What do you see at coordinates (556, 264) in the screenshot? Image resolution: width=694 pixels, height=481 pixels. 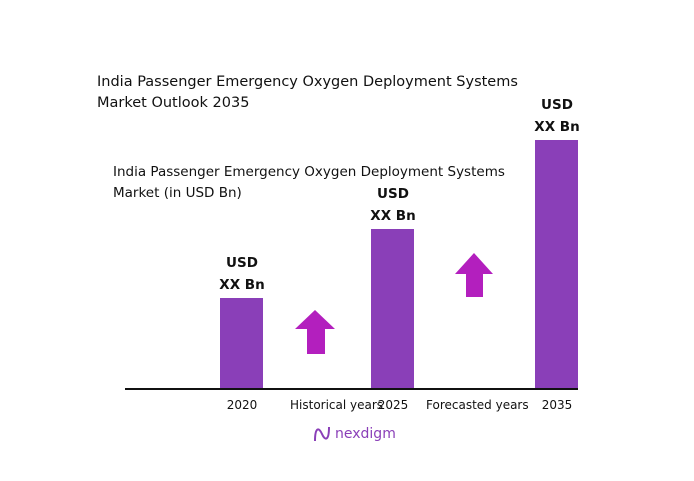 I see `bar-2035` at bounding box center [556, 264].